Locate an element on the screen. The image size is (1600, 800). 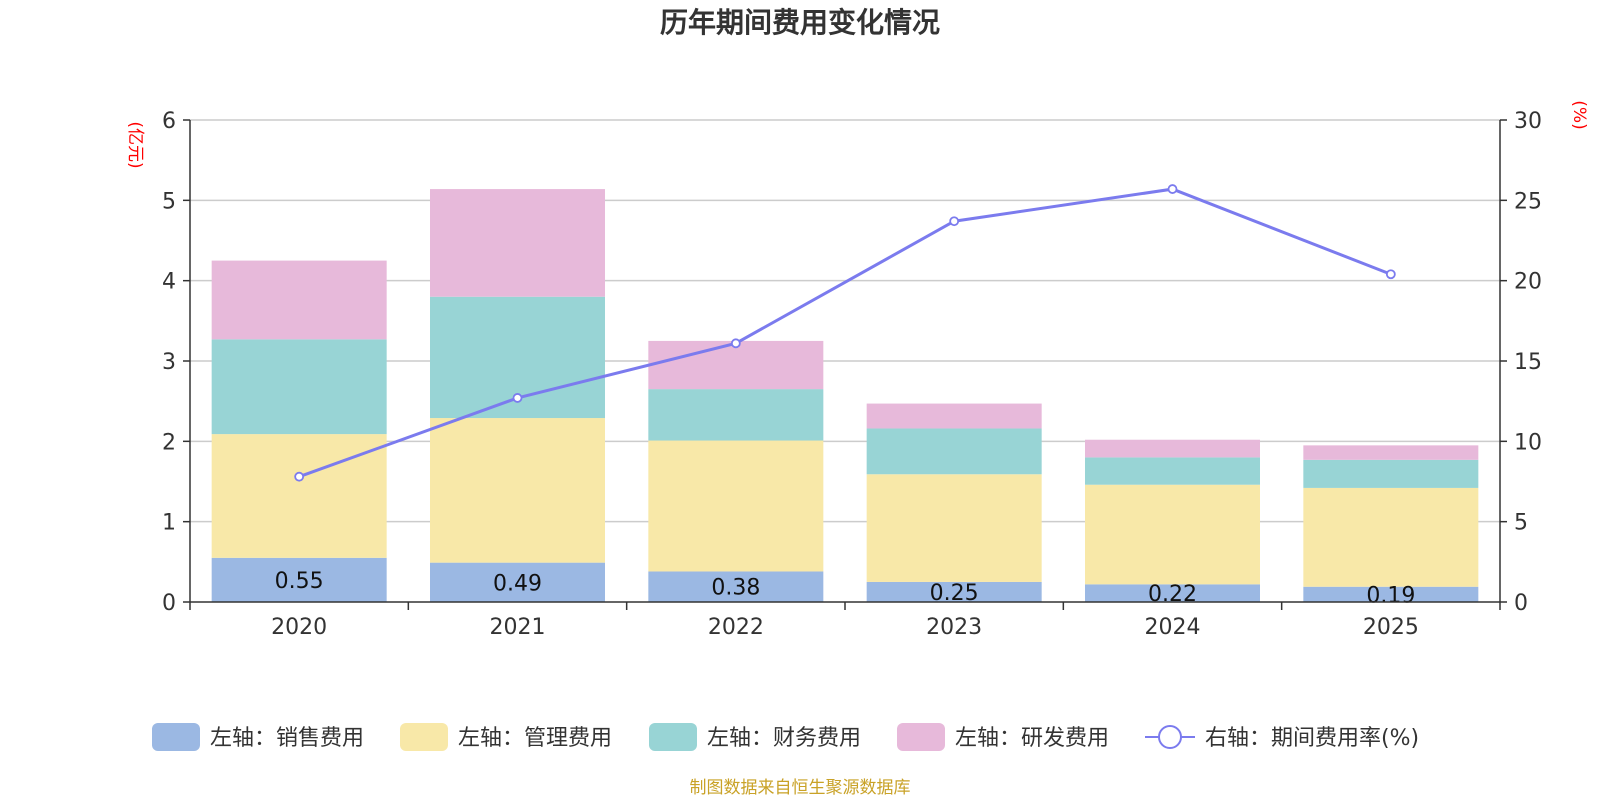
data-label: 0.22 is located at coordinates (1172, 594).